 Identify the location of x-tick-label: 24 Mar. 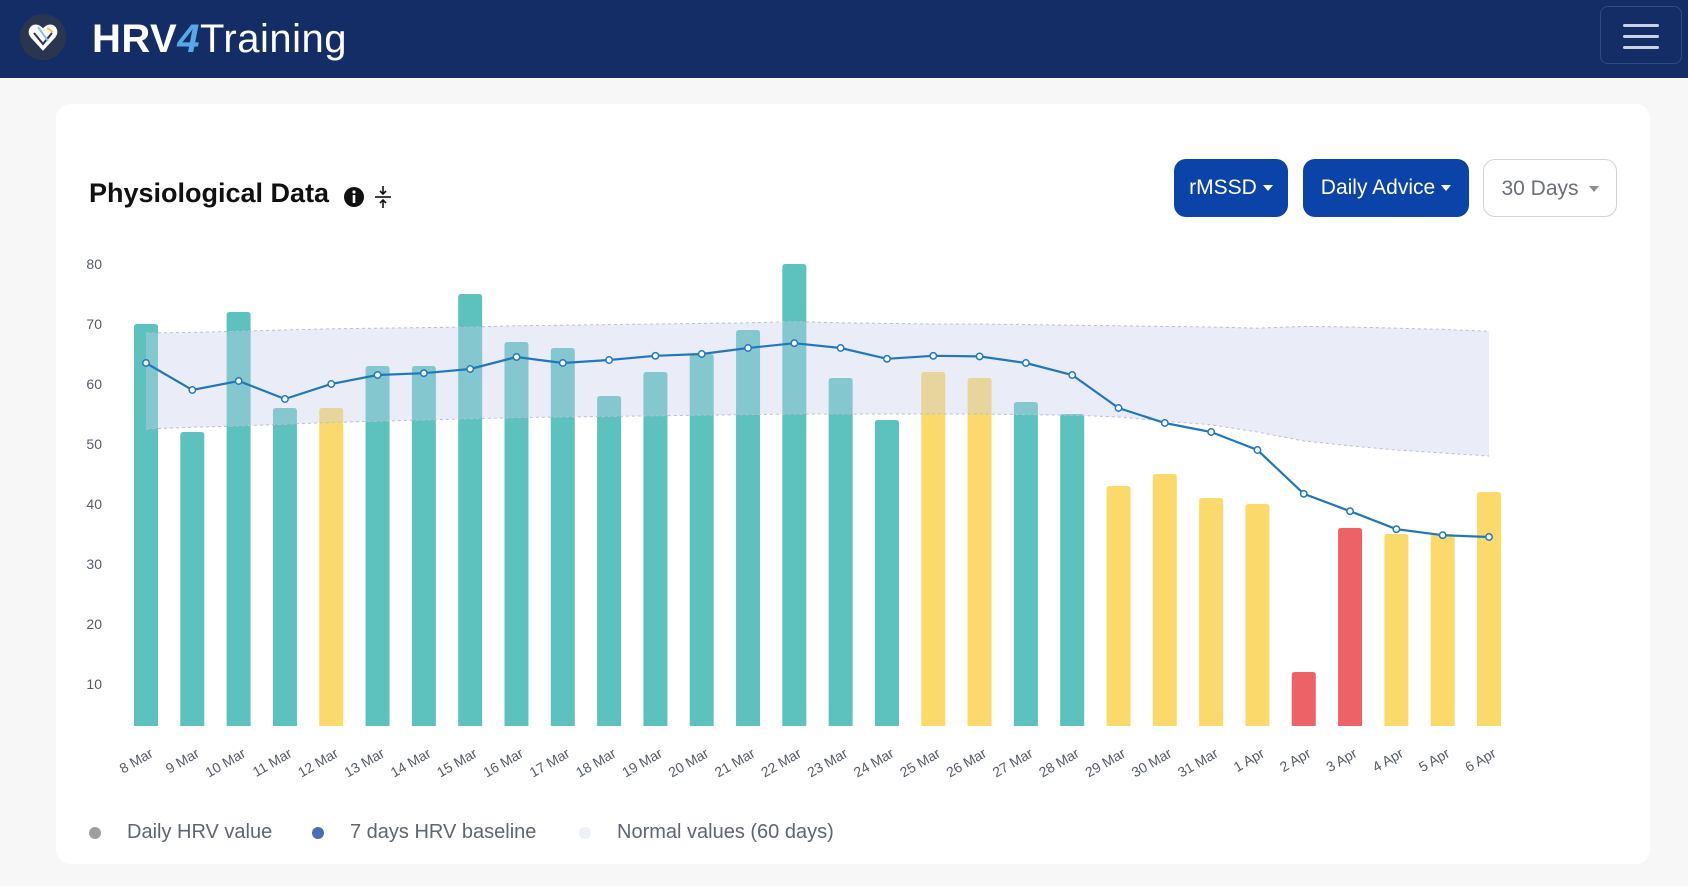
(874, 763).